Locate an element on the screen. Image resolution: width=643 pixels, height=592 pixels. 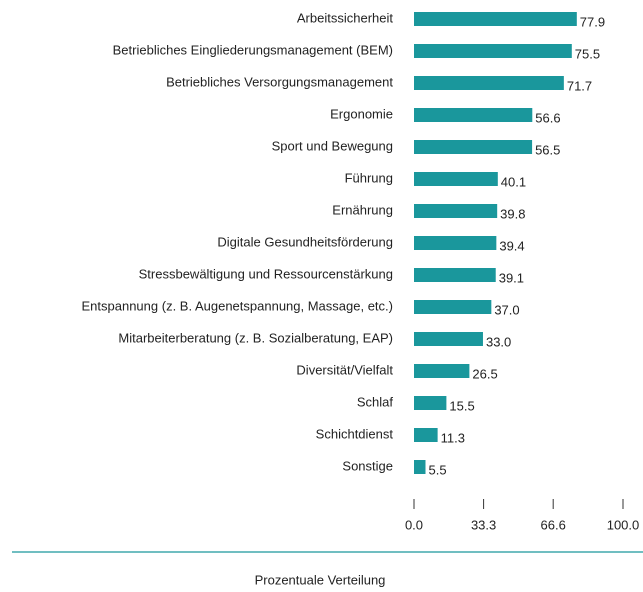
value-label: 71.7 is located at coordinates (579, 85).